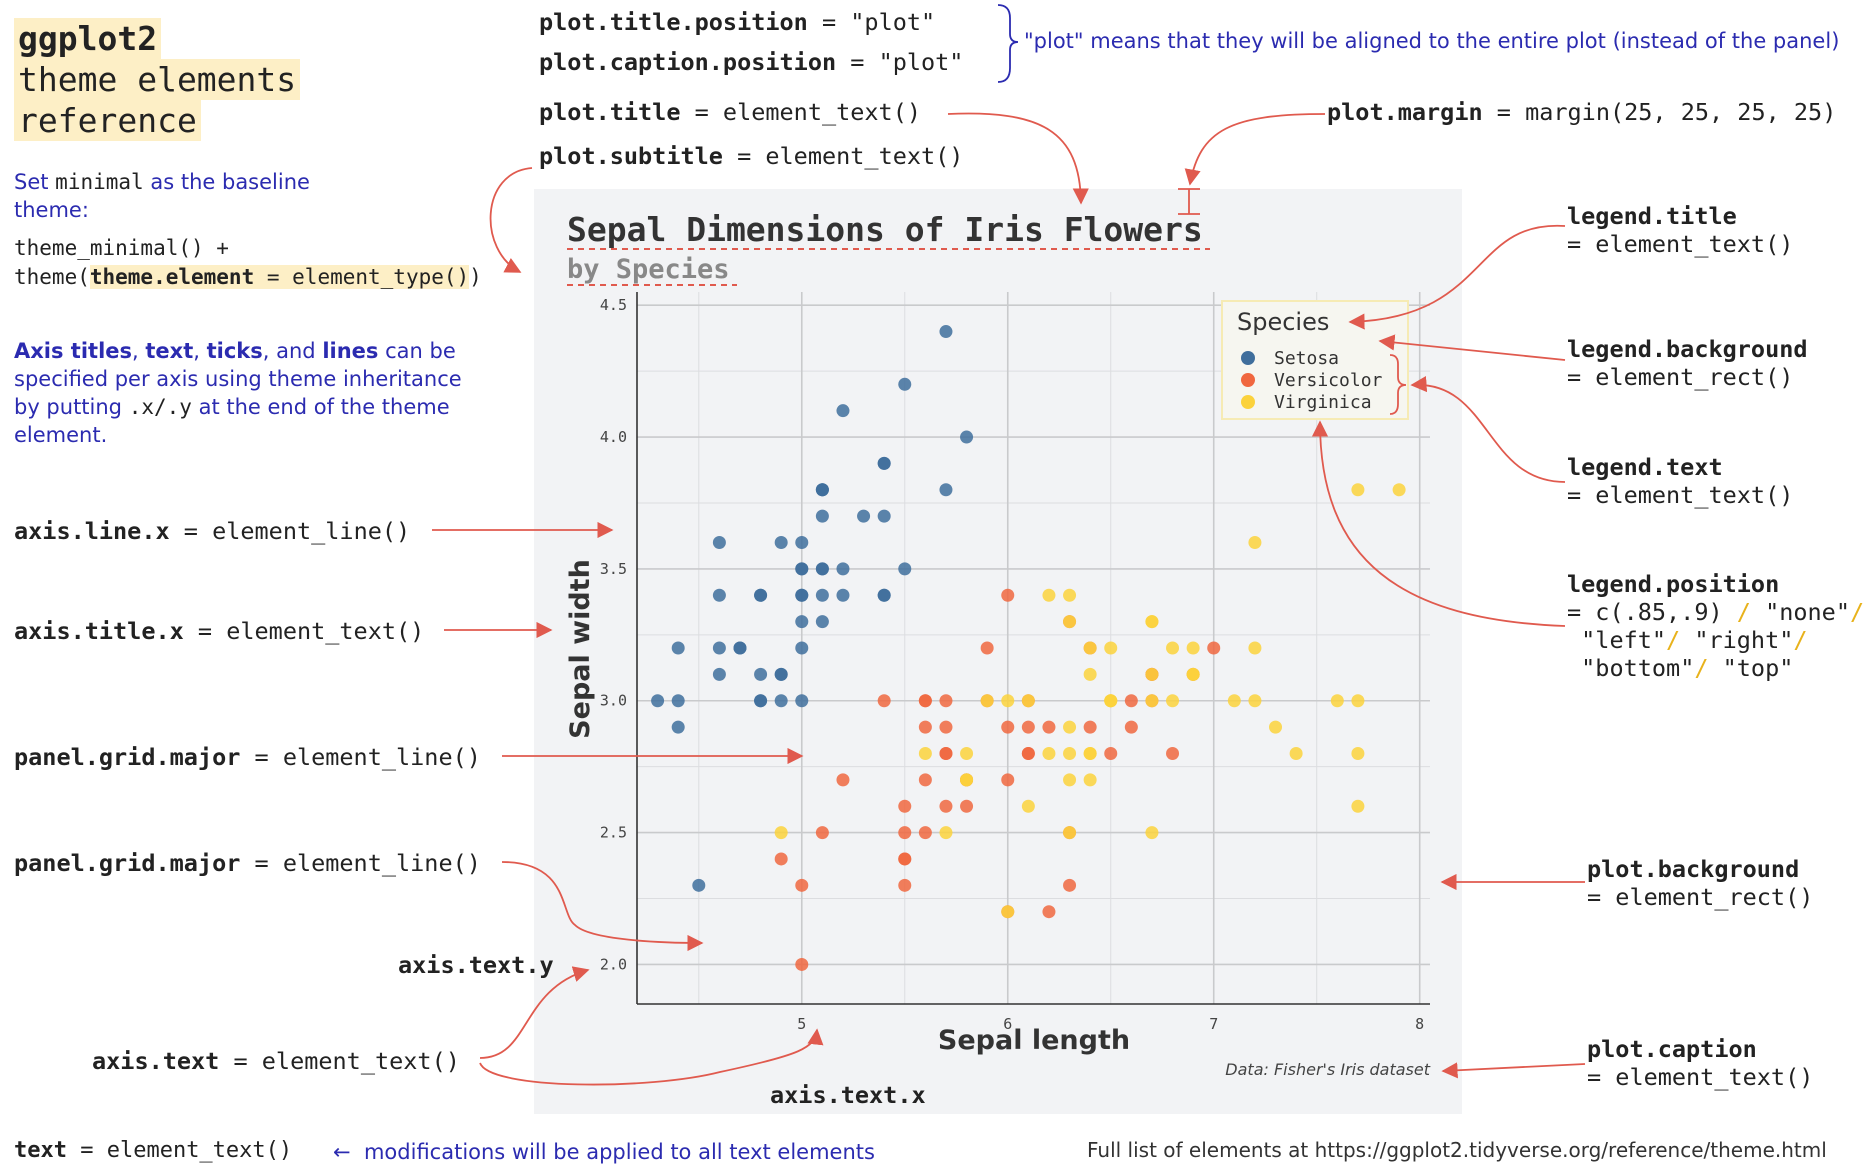 Image resolution: width=1876 pixels, height=1166 pixels. I want to click on label-value: = "plot", so click(871, 22).